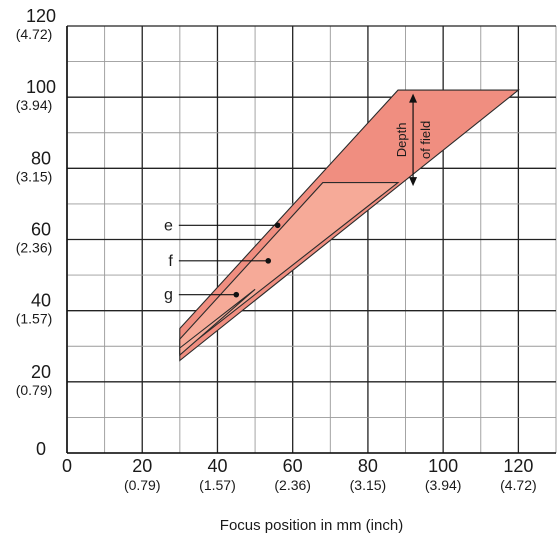 Image resolution: width=558 pixels, height=540 pixels. What do you see at coordinates (518, 485) in the screenshot?
I see `x-tick-sublabel: (4.72)` at bounding box center [518, 485].